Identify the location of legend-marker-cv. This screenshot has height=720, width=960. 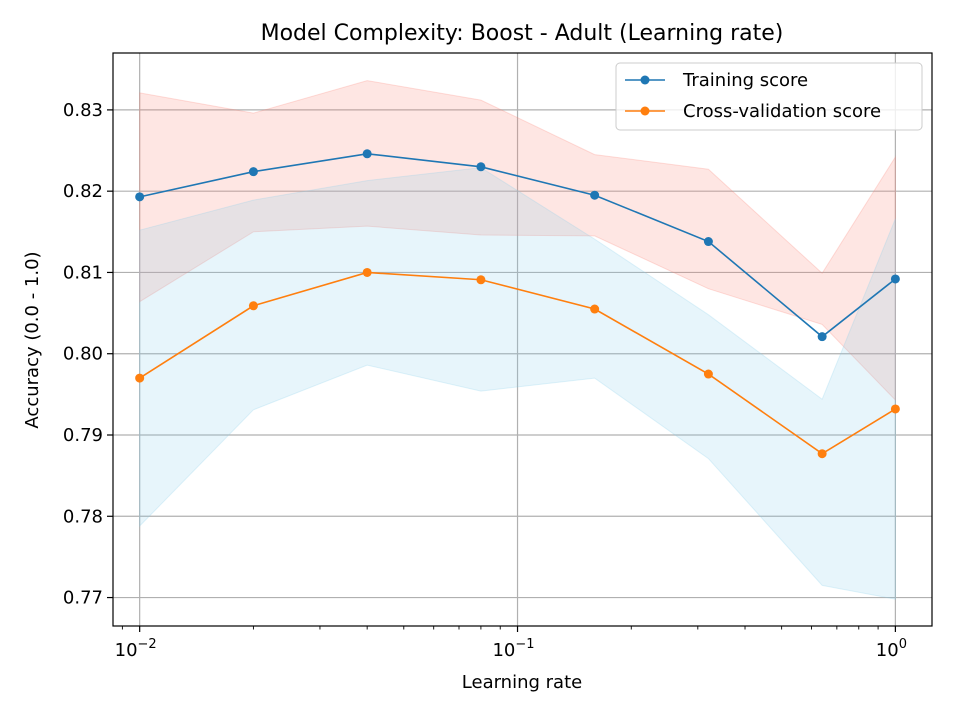
(645, 111).